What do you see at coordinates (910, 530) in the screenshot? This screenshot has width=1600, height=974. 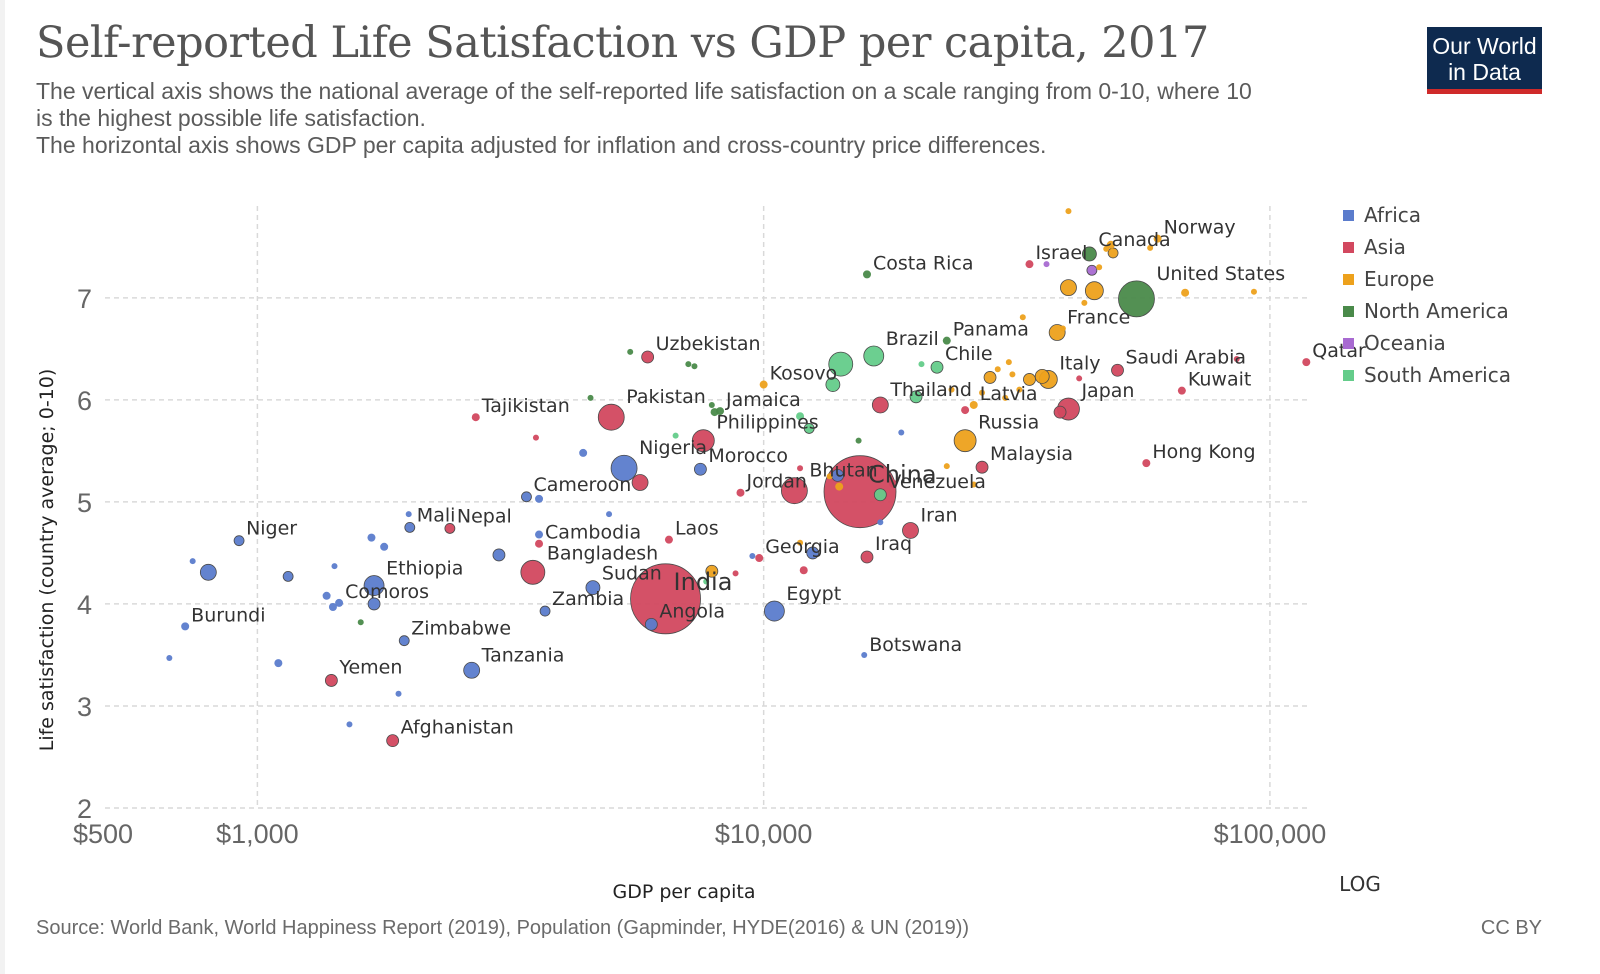 I see `point-iran` at bounding box center [910, 530].